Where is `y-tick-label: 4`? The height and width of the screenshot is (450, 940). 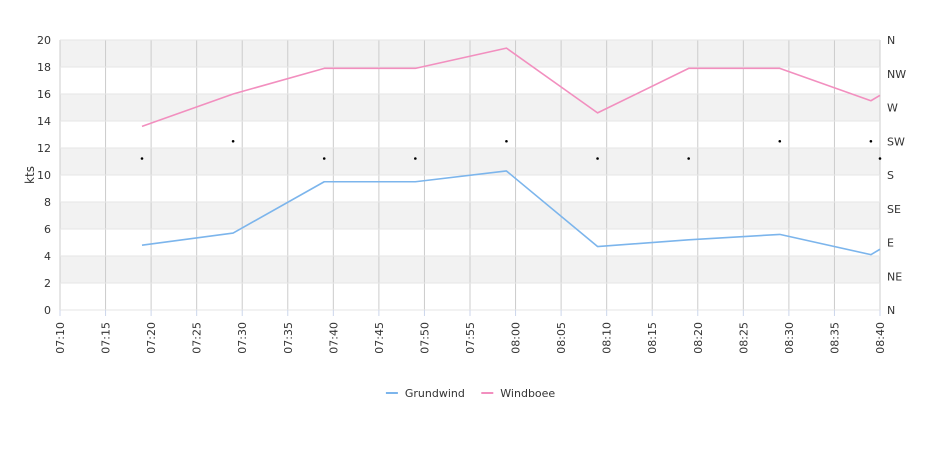 y-tick-label: 4 is located at coordinates (47, 256).